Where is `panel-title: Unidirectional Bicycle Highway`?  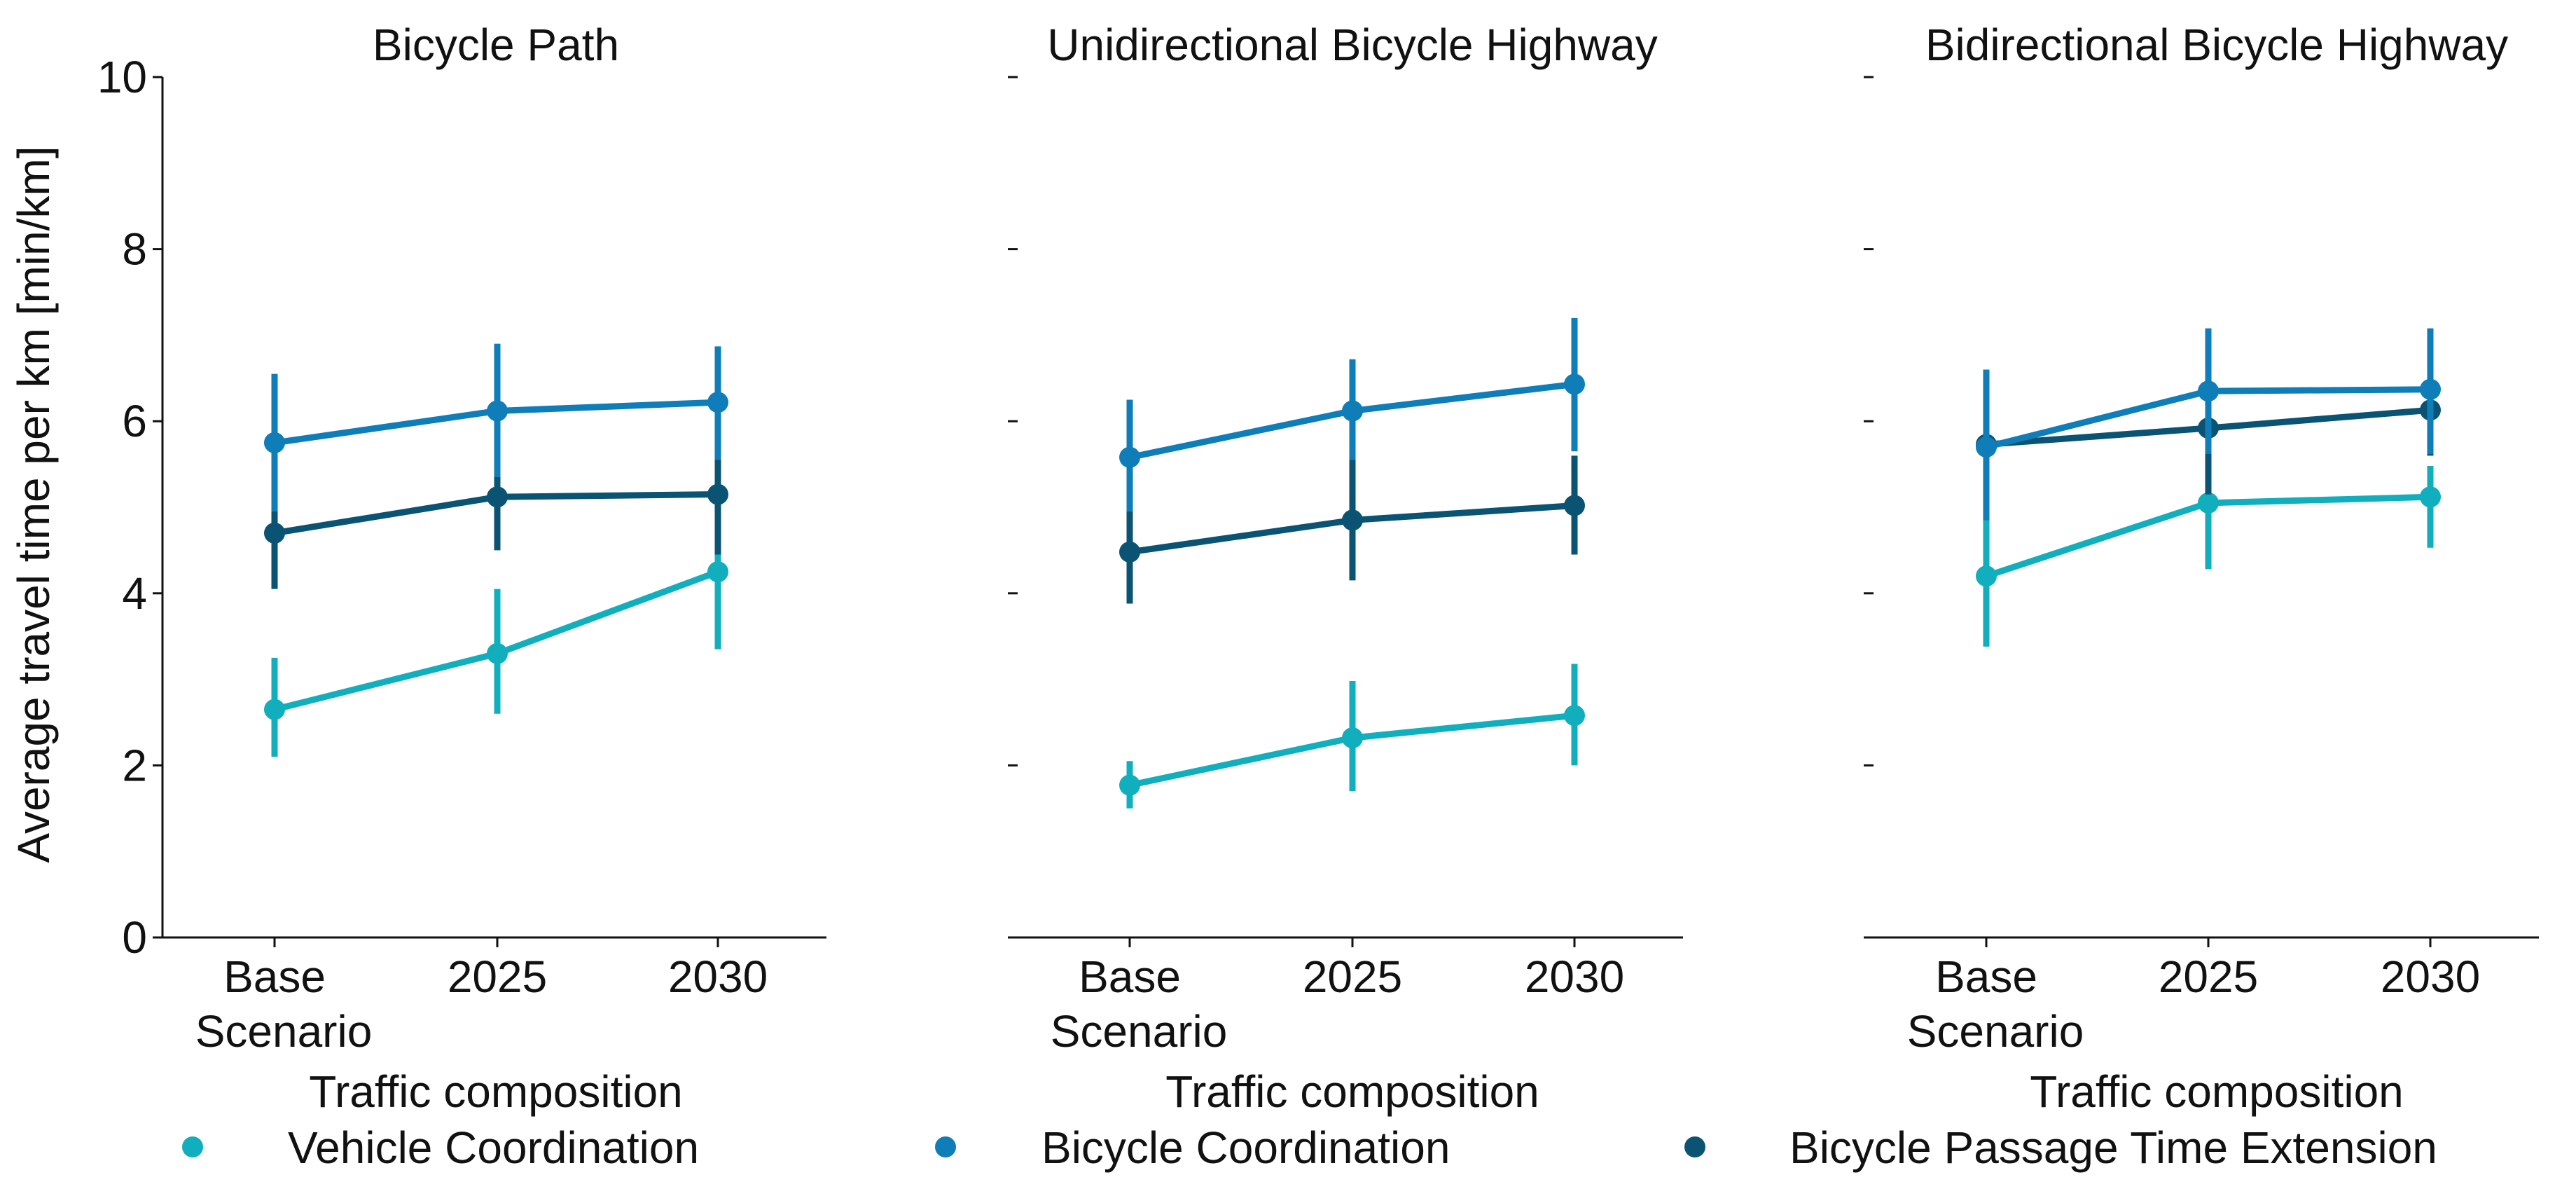 panel-title: Unidirectional Bicycle Highway is located at coordinates (1352, 45).